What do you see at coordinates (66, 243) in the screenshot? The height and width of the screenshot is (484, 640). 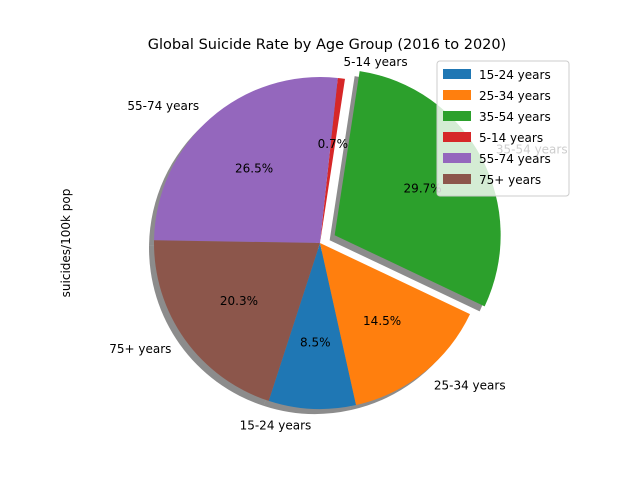 I see `y-axis-label: suicides/100k pop` at bounding box center [66, 243].